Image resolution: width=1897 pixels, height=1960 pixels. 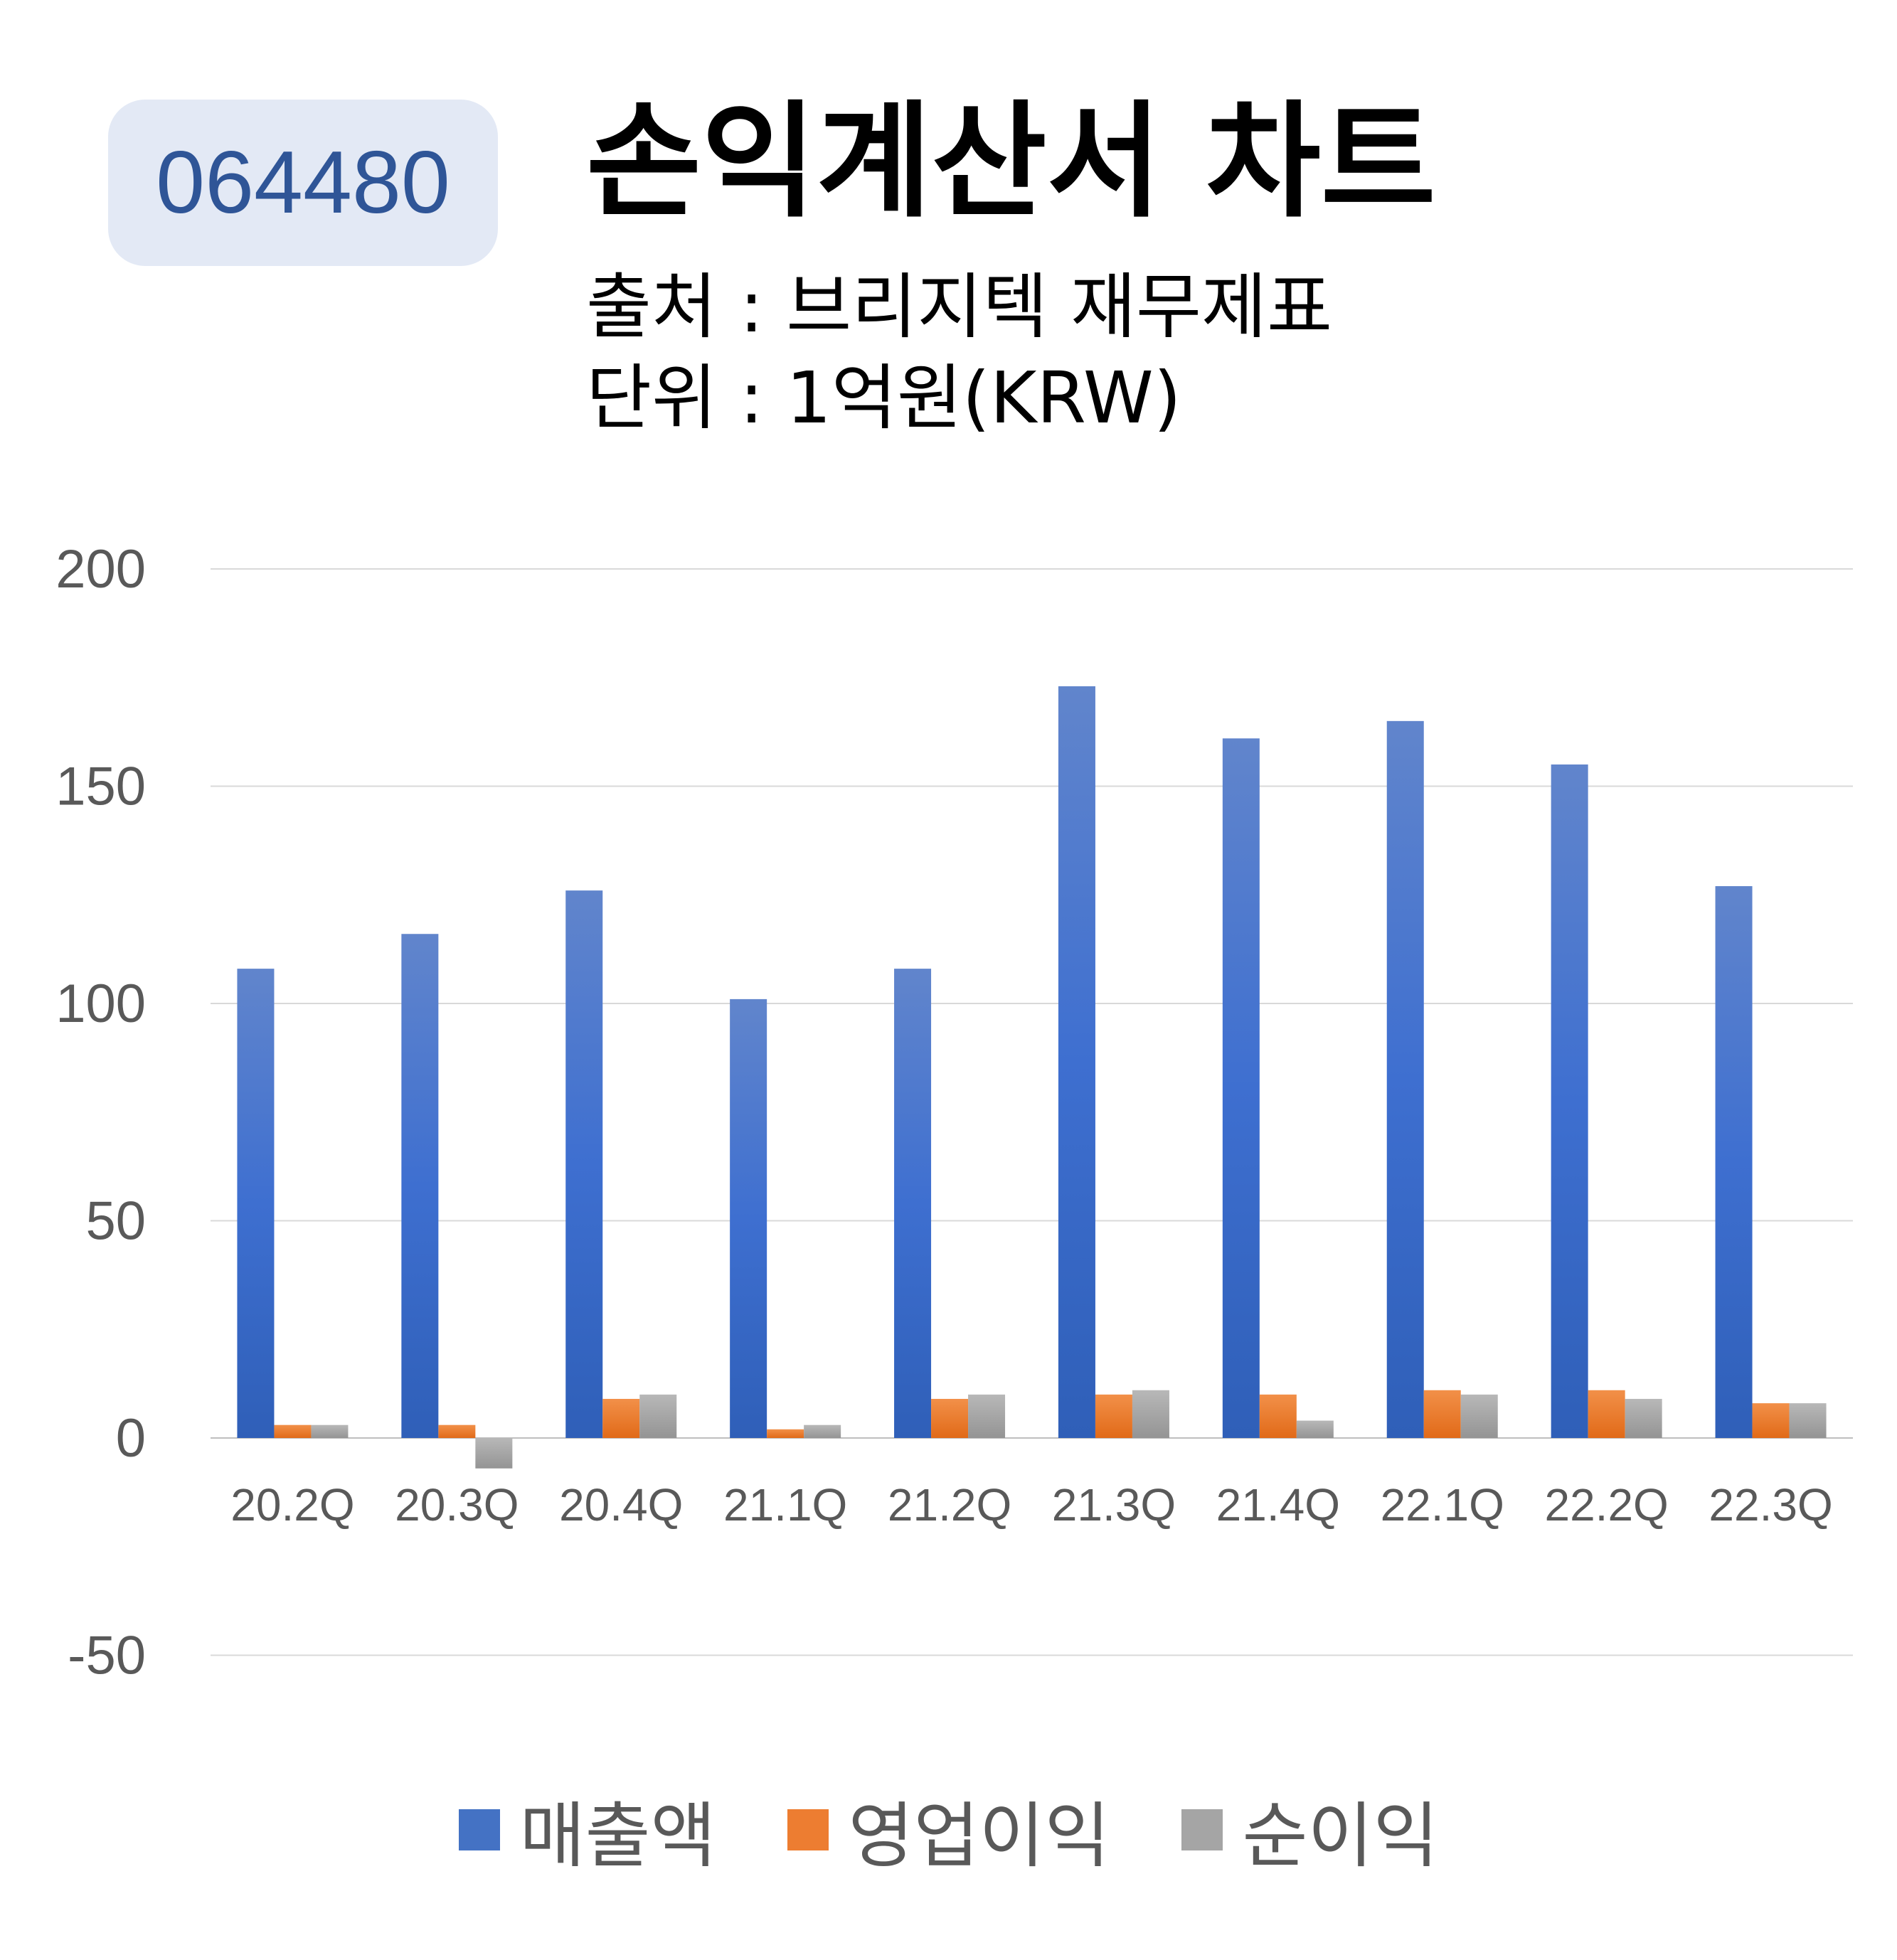 I want to click on legend-swatch-net-profit, so click(x=1202, y=1829).